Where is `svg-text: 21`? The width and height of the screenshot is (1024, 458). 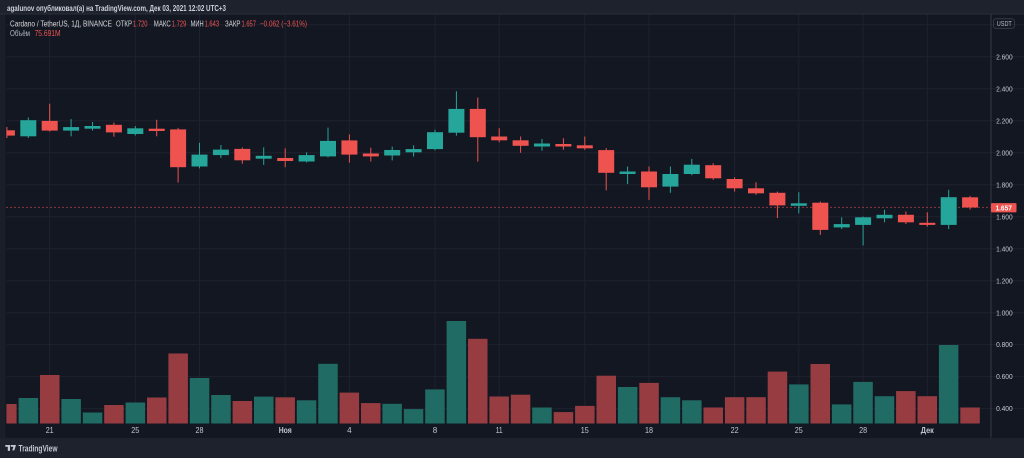
svg-text: 21 is located at coordinates (50, 430).